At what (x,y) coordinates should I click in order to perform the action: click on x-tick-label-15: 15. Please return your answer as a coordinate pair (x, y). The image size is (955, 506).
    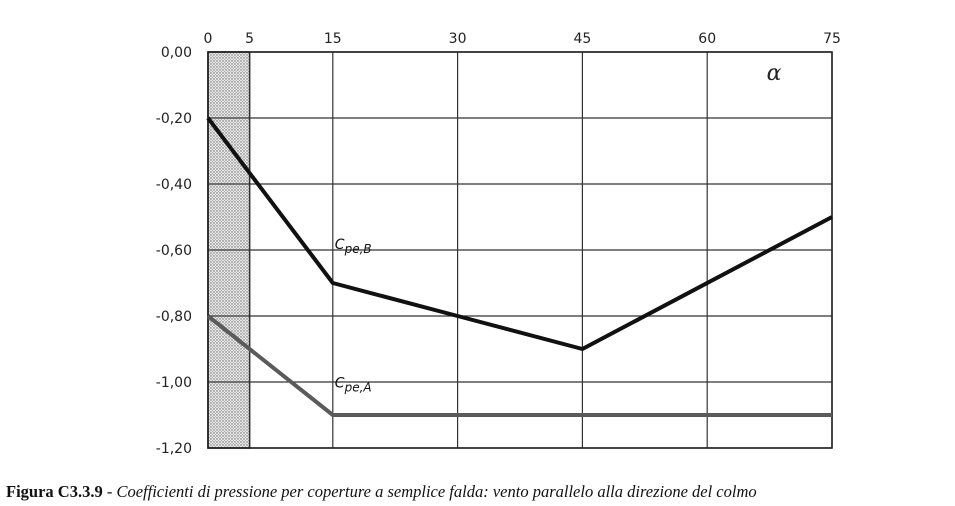
    Looking at the image, I should click on (333, 39).